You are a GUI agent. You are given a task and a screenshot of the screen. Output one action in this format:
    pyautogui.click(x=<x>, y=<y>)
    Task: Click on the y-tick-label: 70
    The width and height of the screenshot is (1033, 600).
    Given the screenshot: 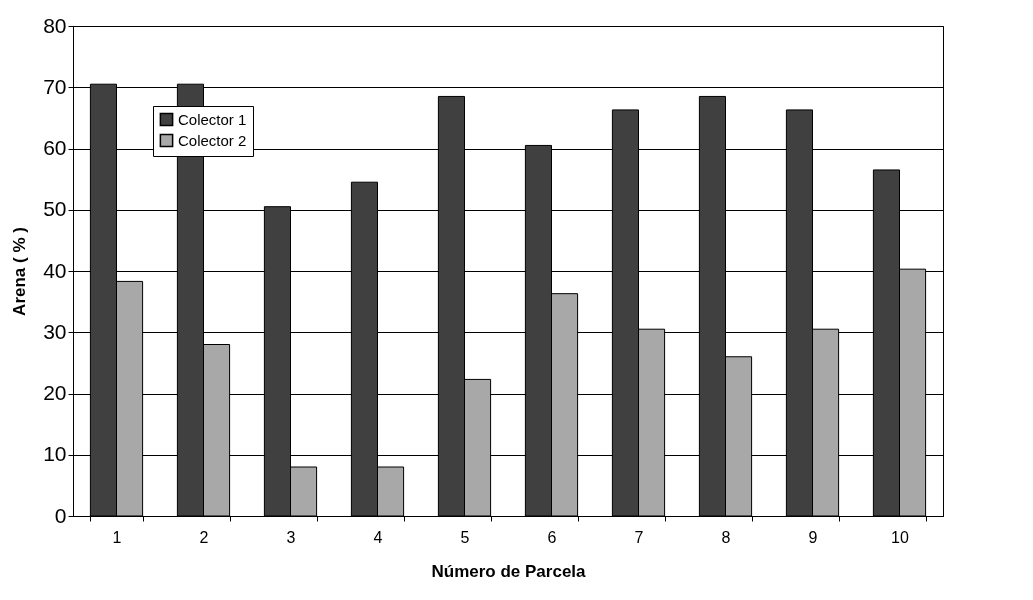 What is the action you would take?
    pyautogui.click(x=55, y=86)
    